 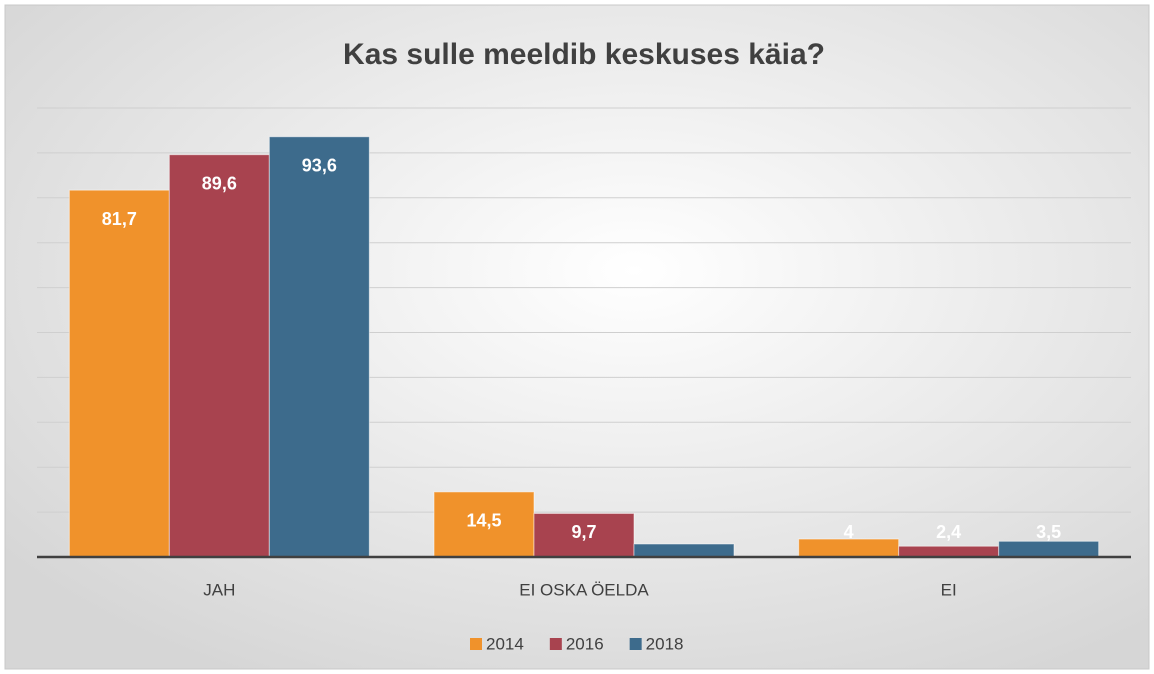 What do you see at coordinates (483, 521) in the screenshot?
I see `data-label: 14,5` at bounding box center [483, 521].